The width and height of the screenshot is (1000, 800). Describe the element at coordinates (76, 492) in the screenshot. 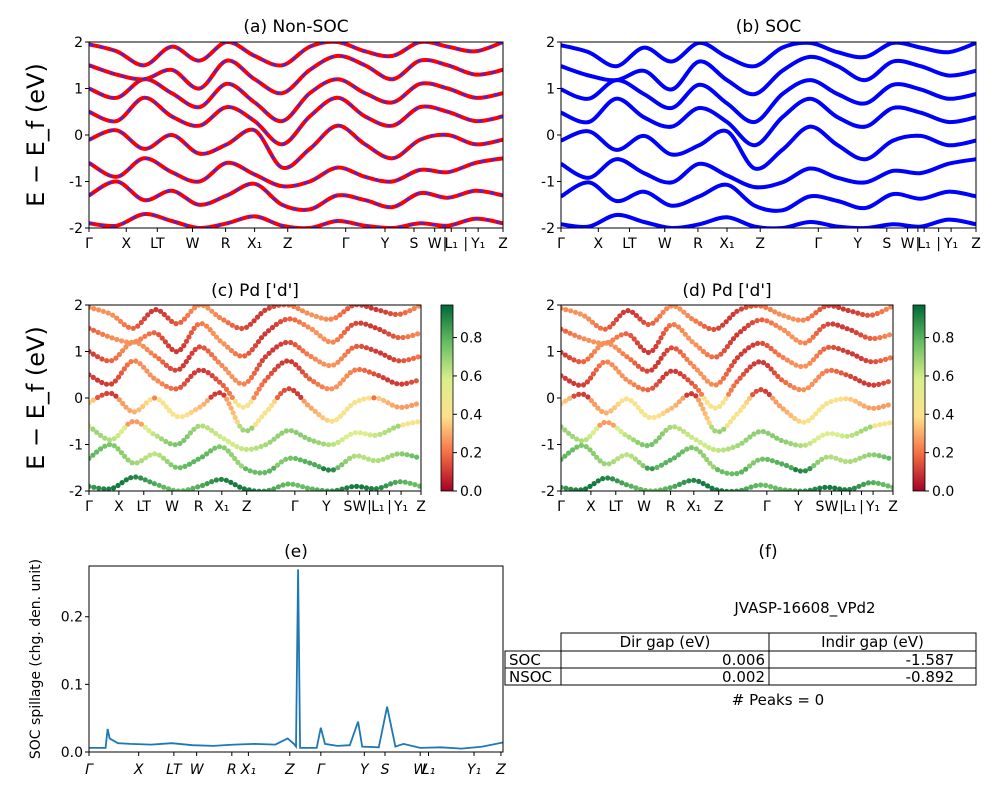

I see `y-tick-label: -2` at that location.